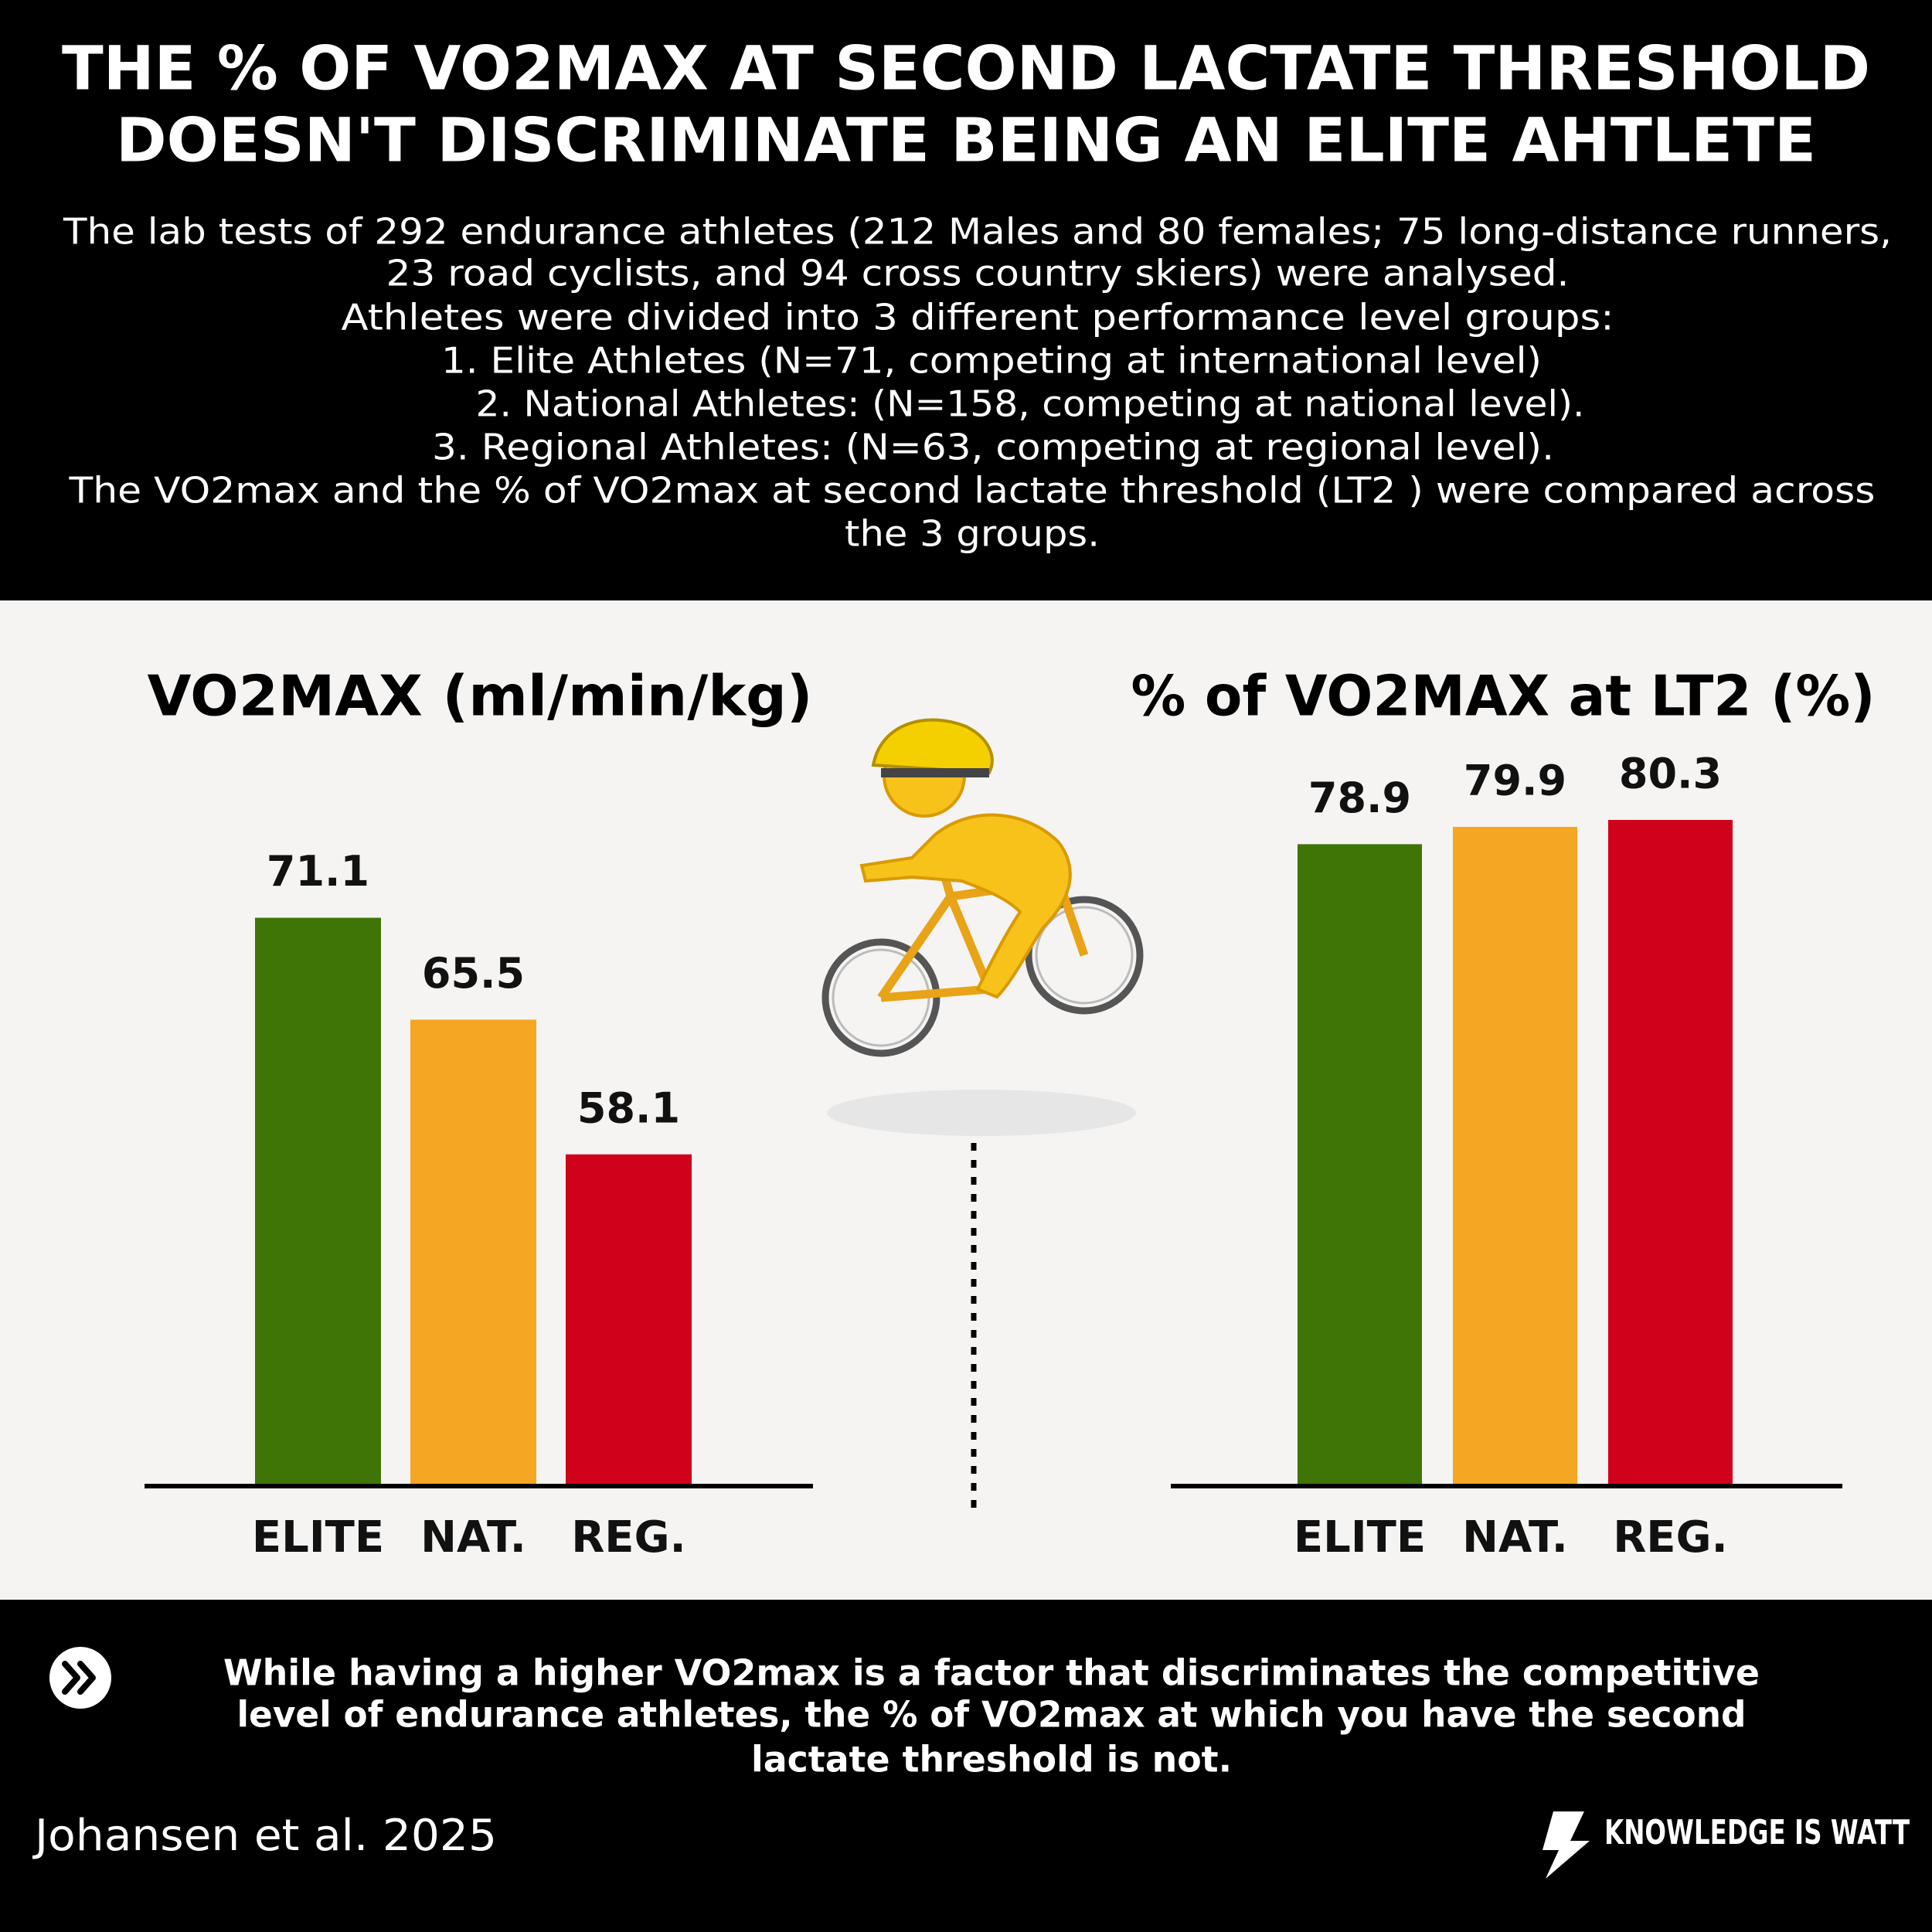 The image size is (1932, 1932). I want to click on chart-title: VO2MAX (ml/min/kg), so click(481, 696).